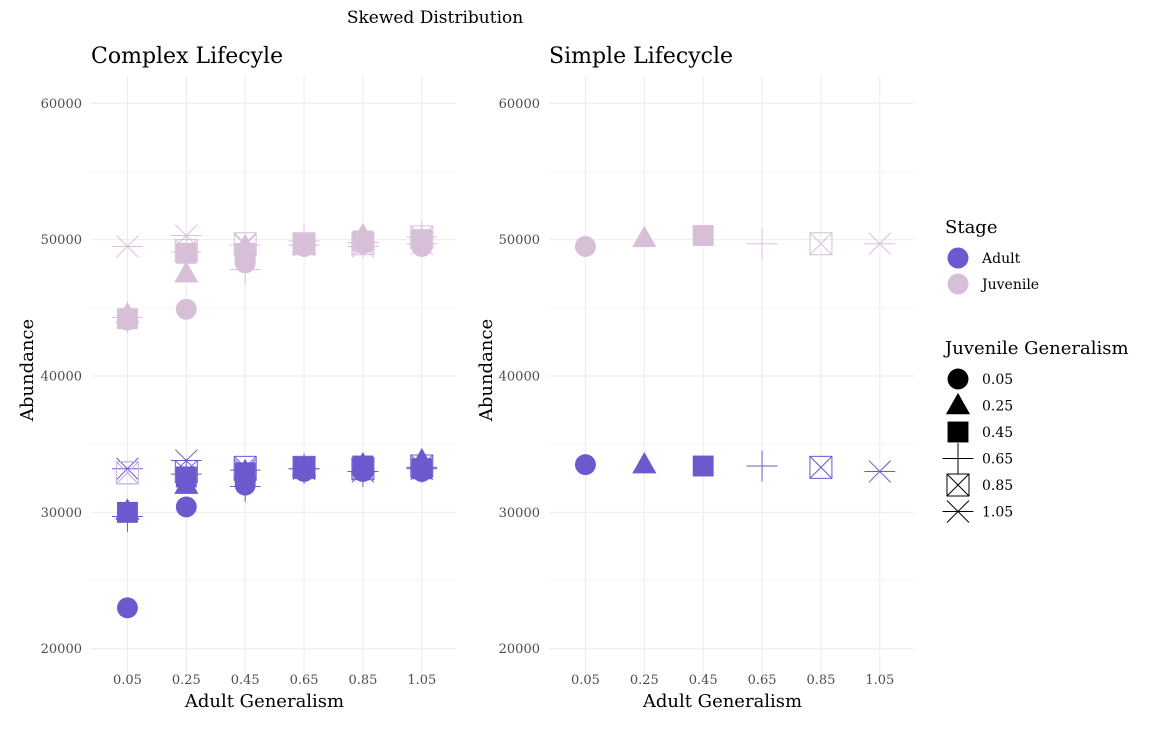 The height and width of the screenshot is (729, 1153). I want to click on legend-label: Adult, so click(1001, 259).